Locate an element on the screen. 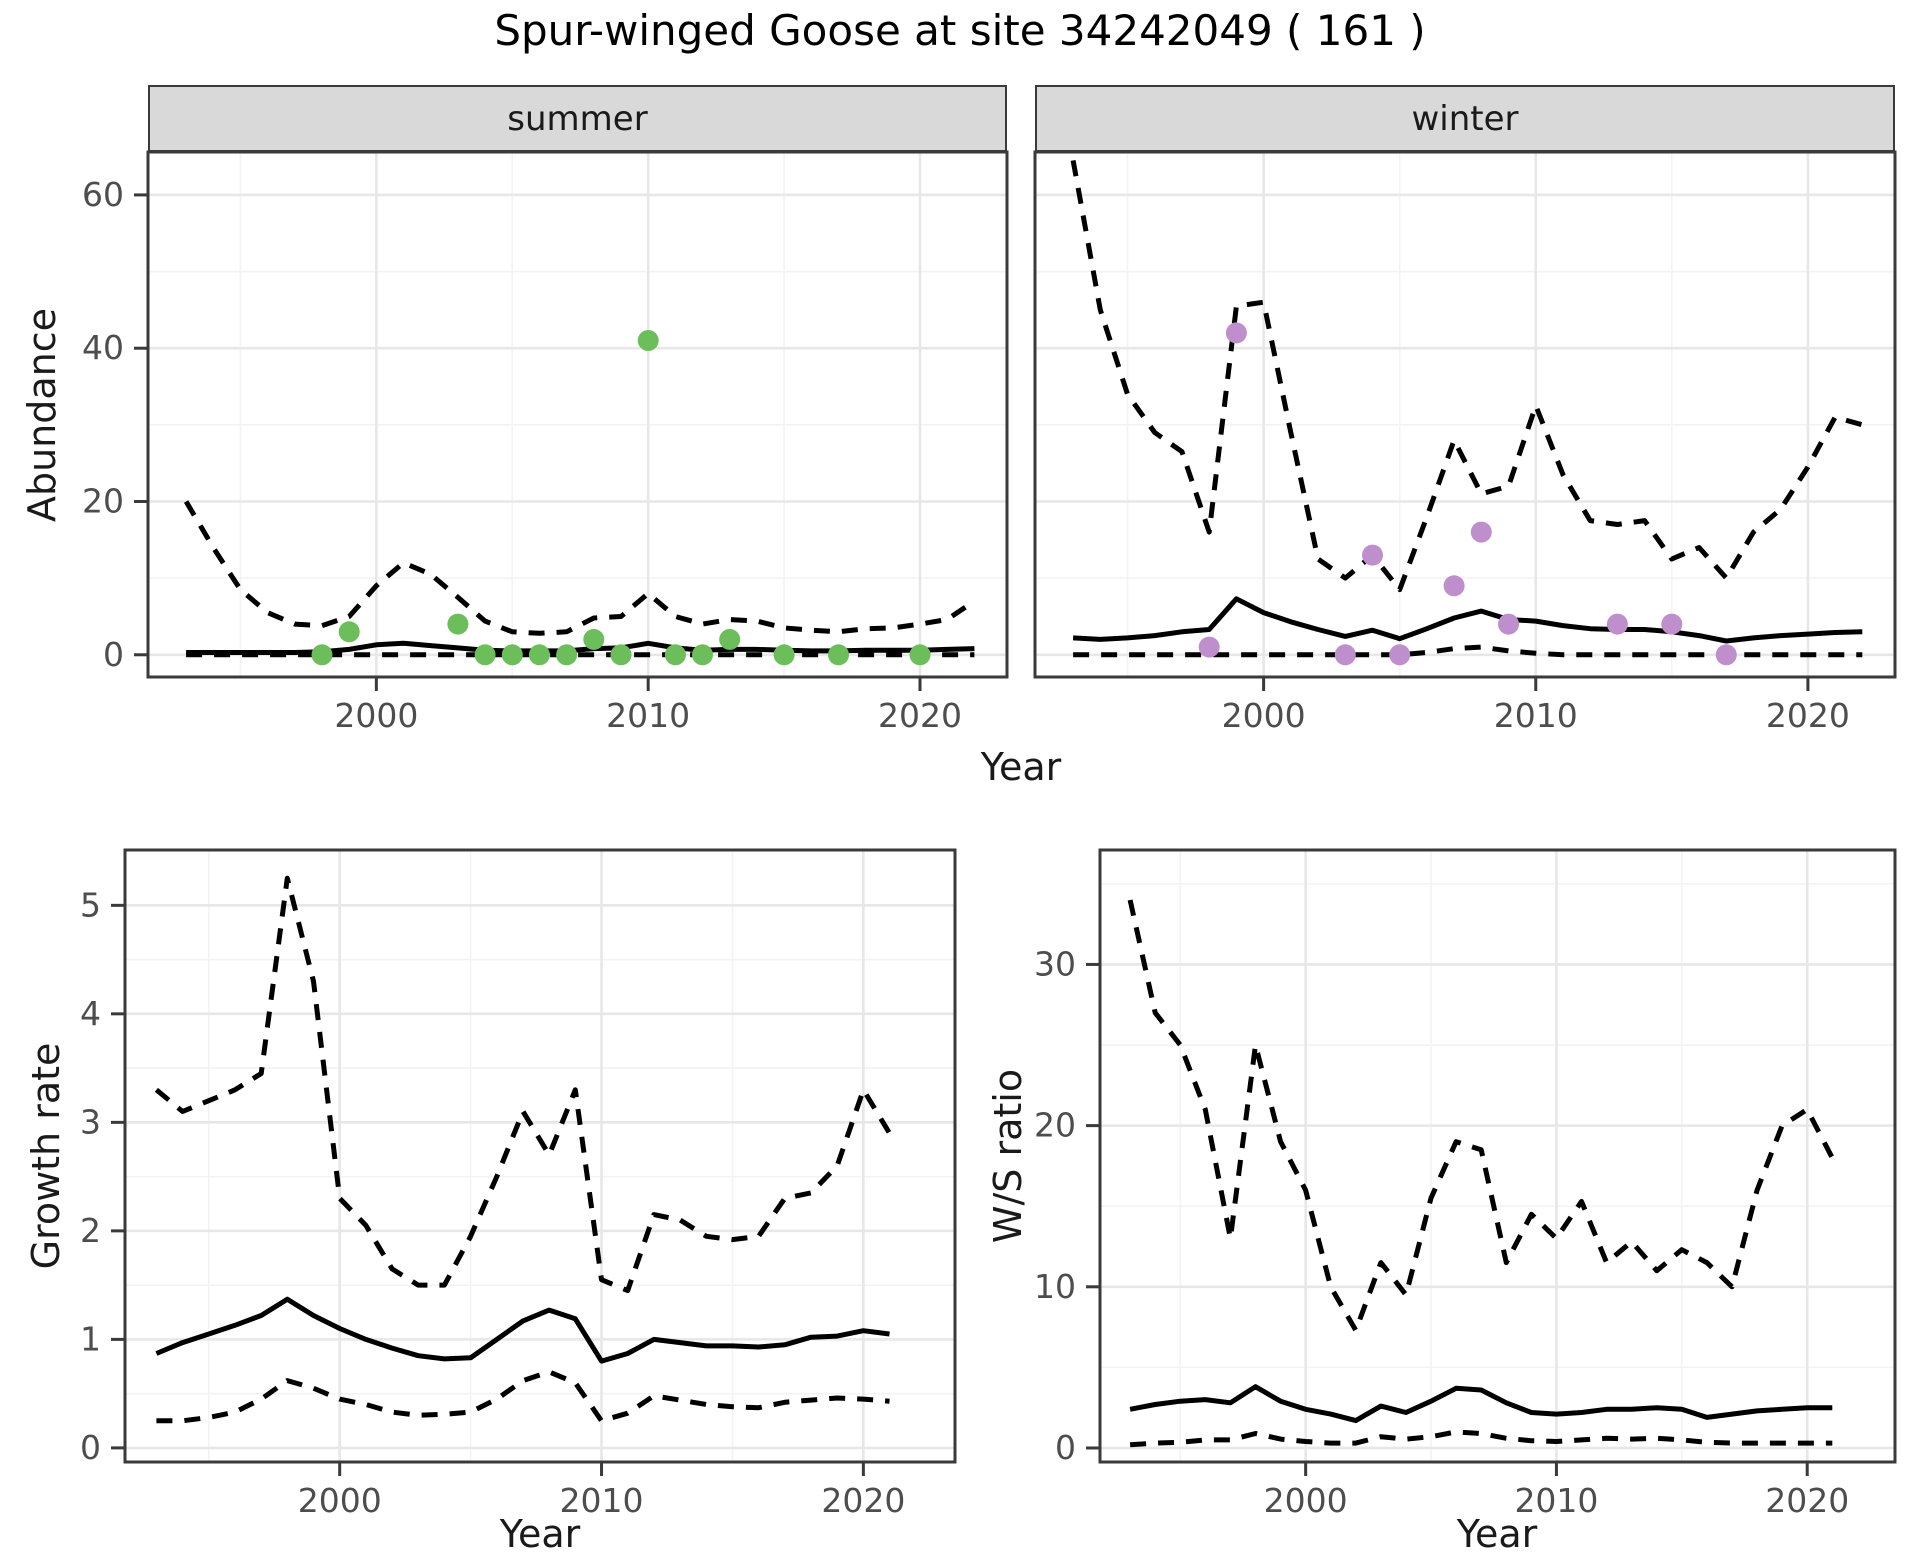 The width and height of the screenshot is (1920, 1560). y-tick-label: 4 is located at coordinates (90, 1013).